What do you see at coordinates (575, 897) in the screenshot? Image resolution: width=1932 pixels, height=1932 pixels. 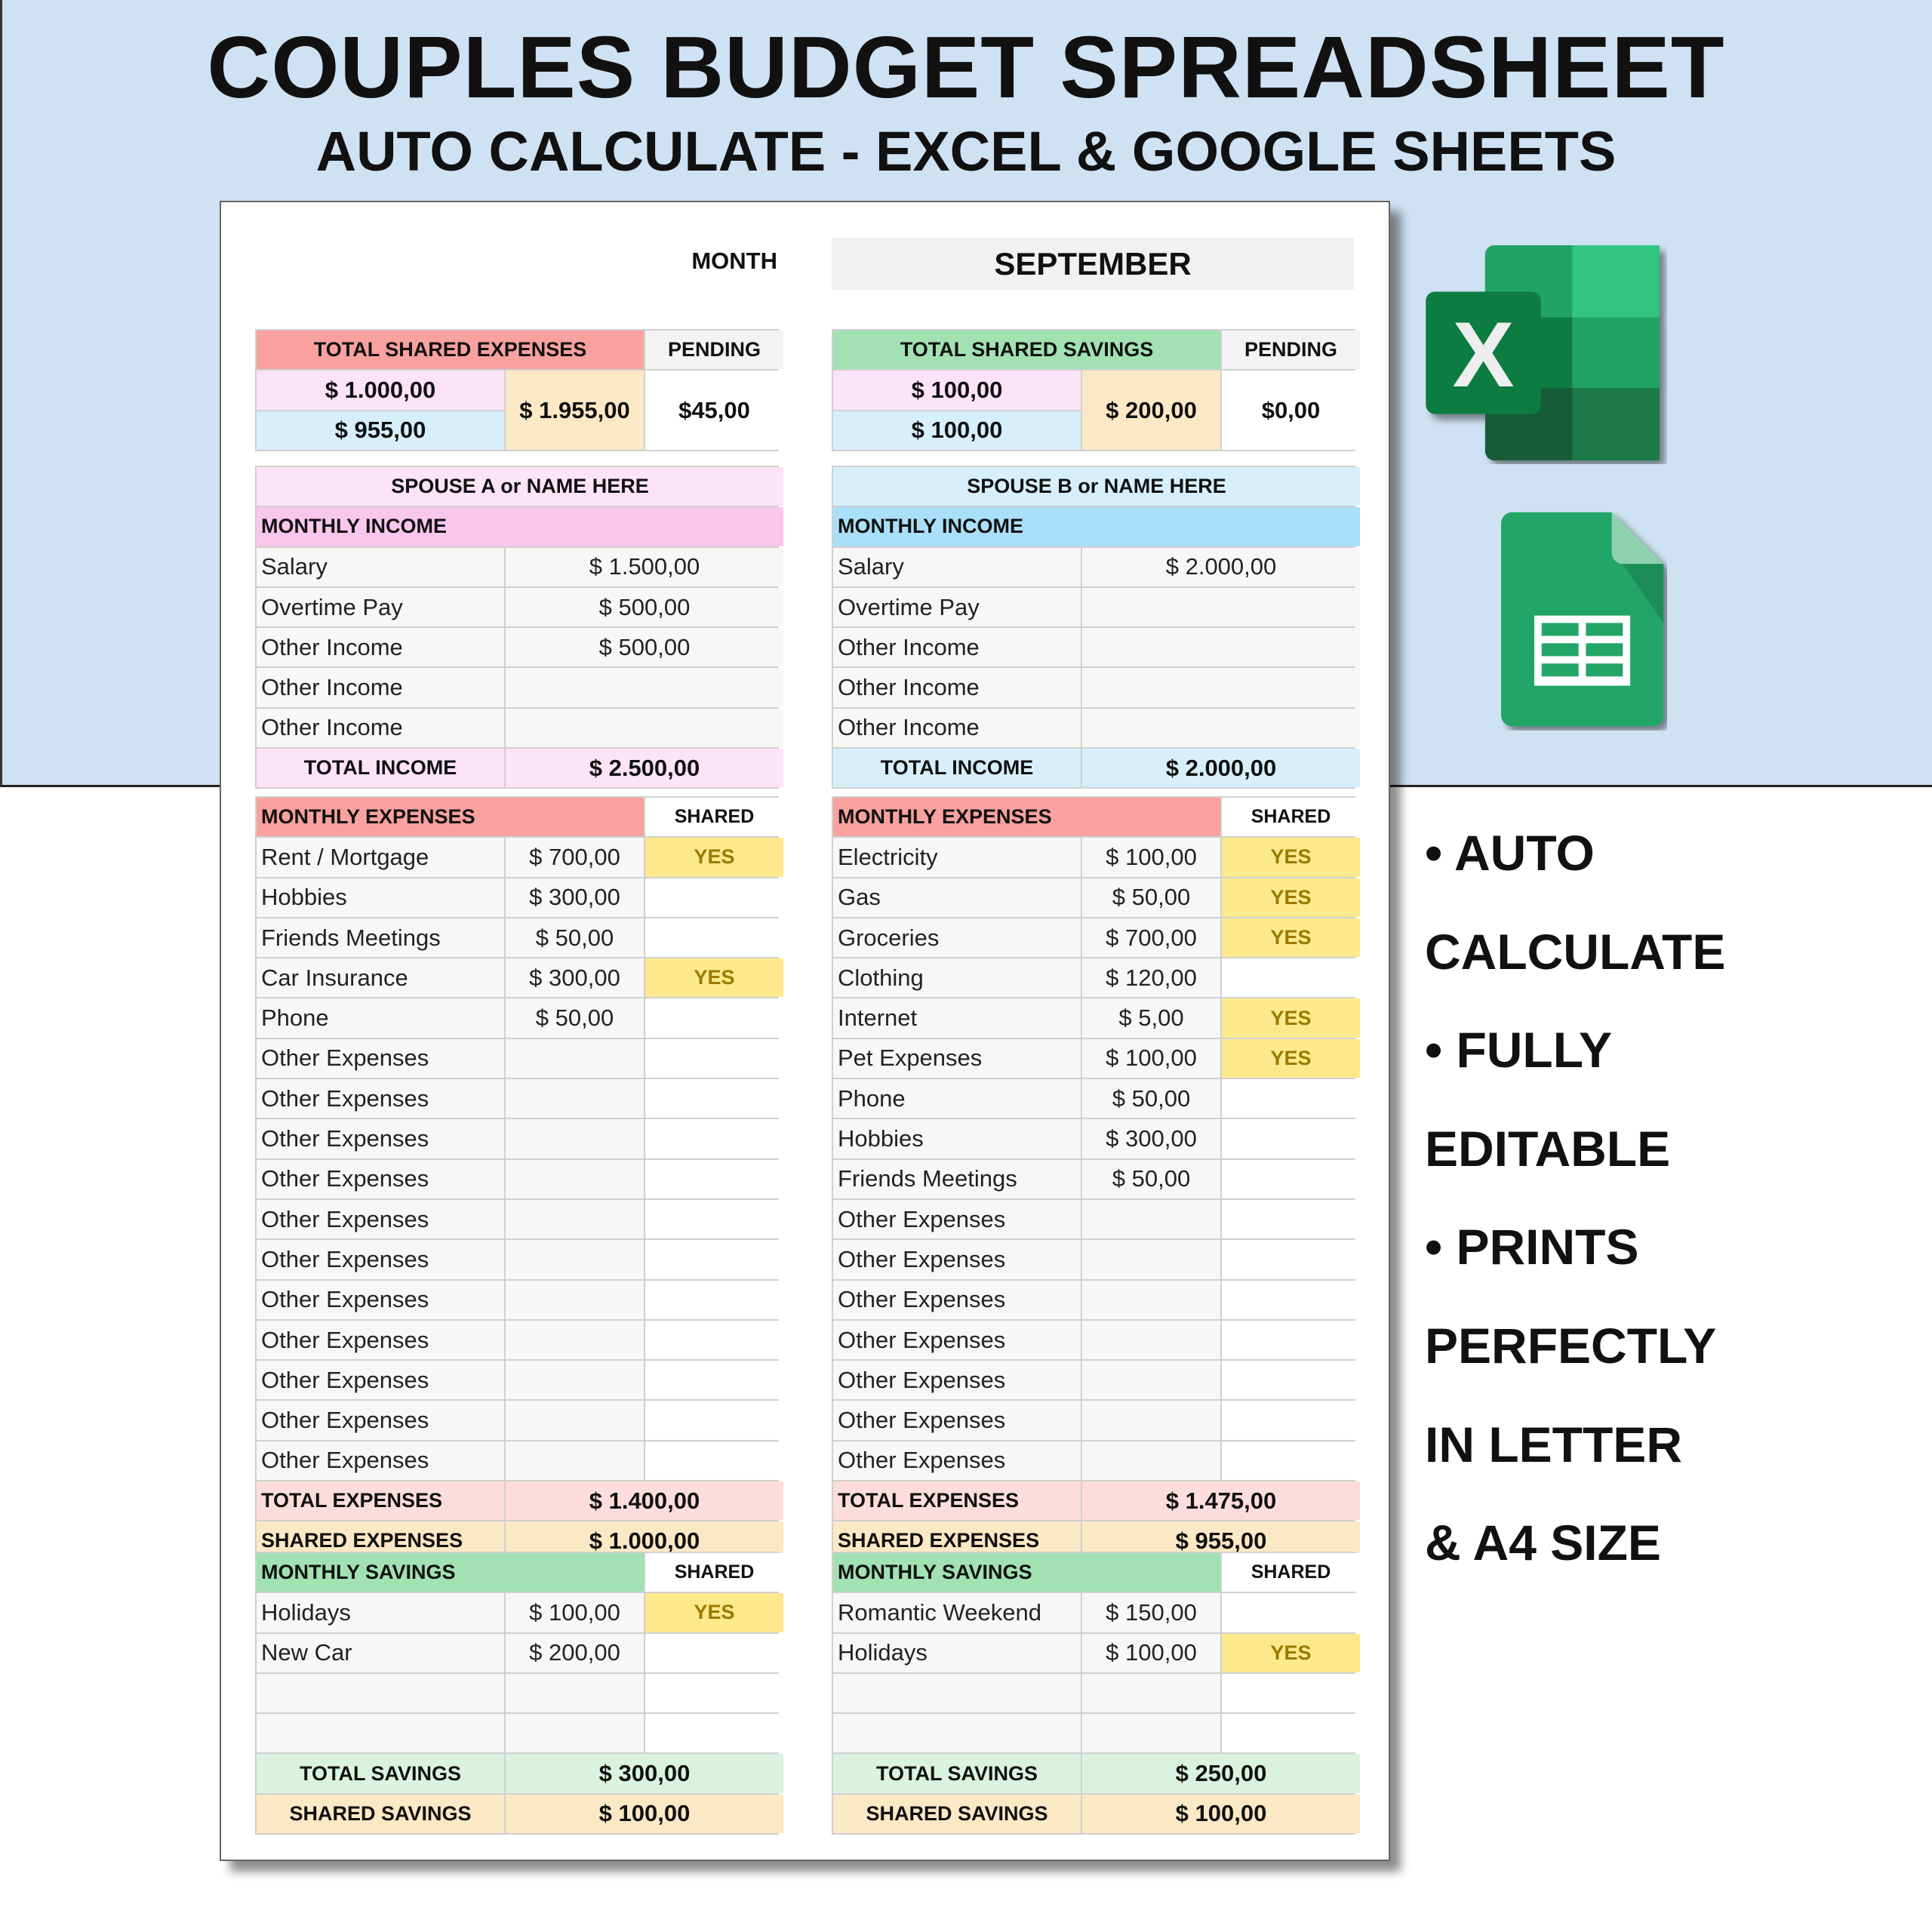 I see `expense-value: $ 300,00` at bounding box center [575, 897].